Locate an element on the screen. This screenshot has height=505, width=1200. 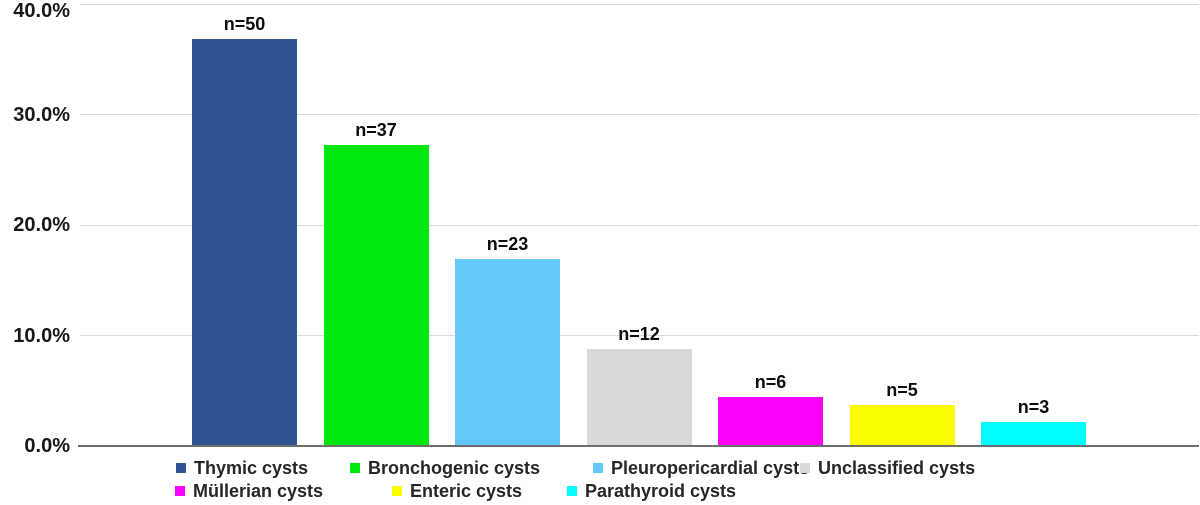
bar-thymic-cysts is located at coordinates (244, 242).